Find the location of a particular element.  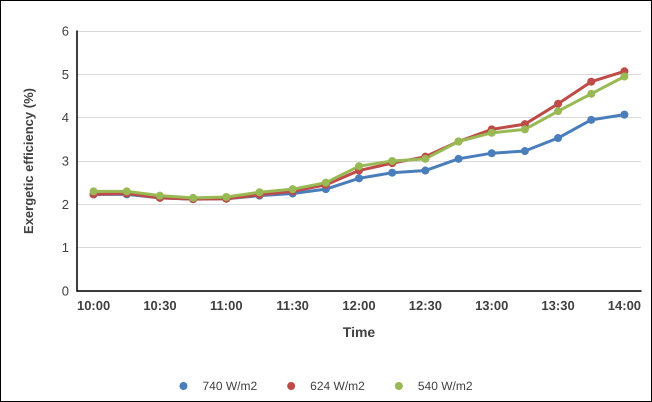

y-tick-label: 0 is located at coordinates (65, 291).